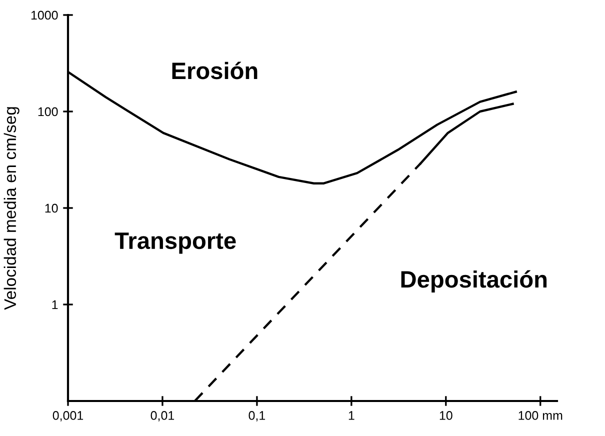 Image resolution: width=605 pixels, height=436 pixels. Describe the element at coordinates (215, 71) in the screenshot. I see `annotation: Erosión` at that location.